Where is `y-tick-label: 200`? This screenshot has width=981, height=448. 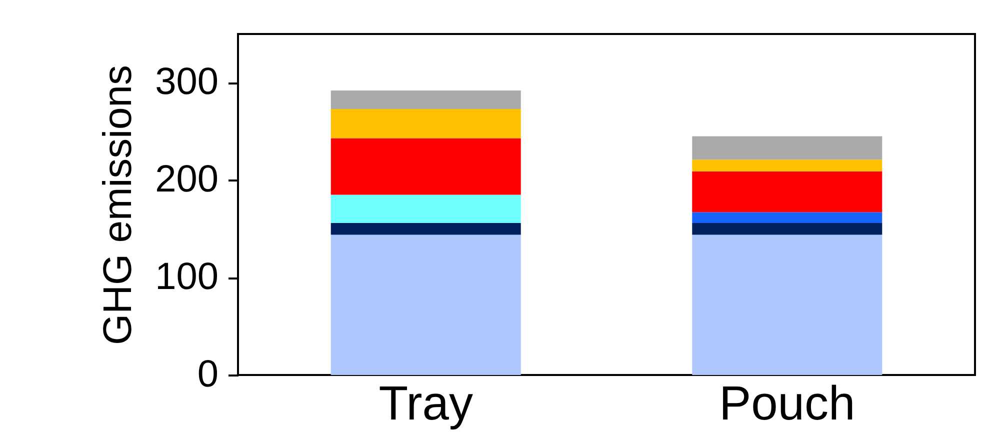 y-tick-label: 200 is located at coordinates (186, 179).